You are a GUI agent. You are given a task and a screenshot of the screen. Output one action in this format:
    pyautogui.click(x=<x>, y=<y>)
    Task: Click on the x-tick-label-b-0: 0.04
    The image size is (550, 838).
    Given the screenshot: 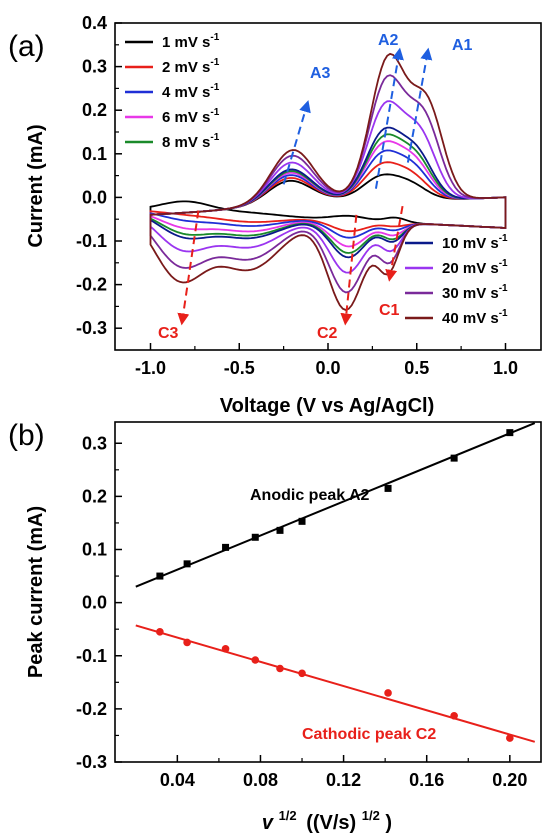 What is the action you would take?
    pyautogui.click(x=177, y=780)
    